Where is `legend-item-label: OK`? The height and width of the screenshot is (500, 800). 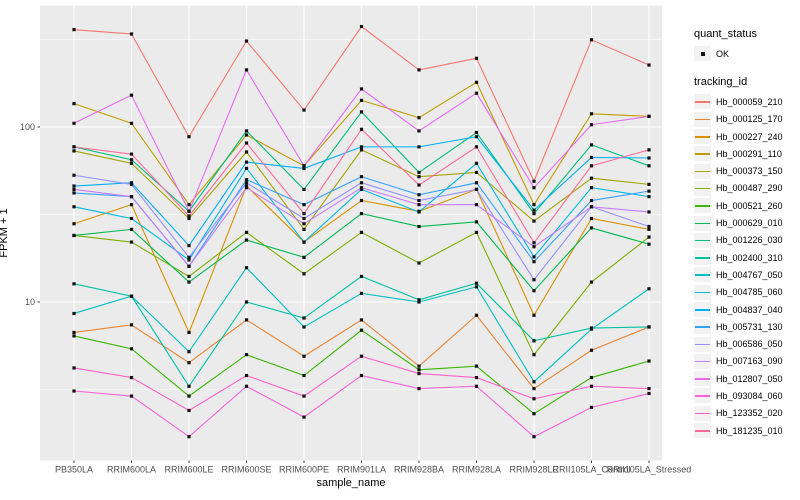
legend-item-label: OK is located at coordinates (723, 53).